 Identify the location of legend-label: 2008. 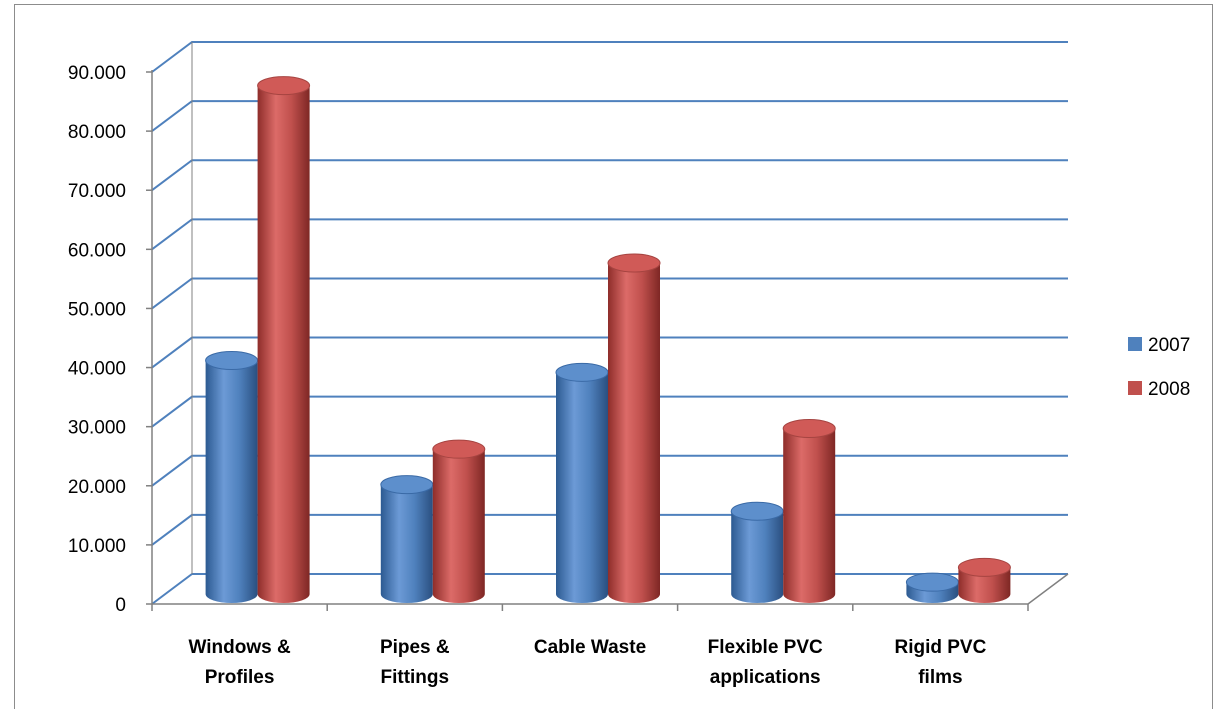
(1169, 389).